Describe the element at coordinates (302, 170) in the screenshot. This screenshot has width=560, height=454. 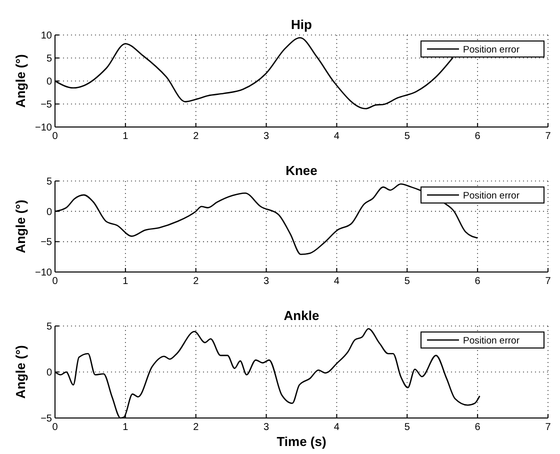
I see `chart-title: Knee` at that location.